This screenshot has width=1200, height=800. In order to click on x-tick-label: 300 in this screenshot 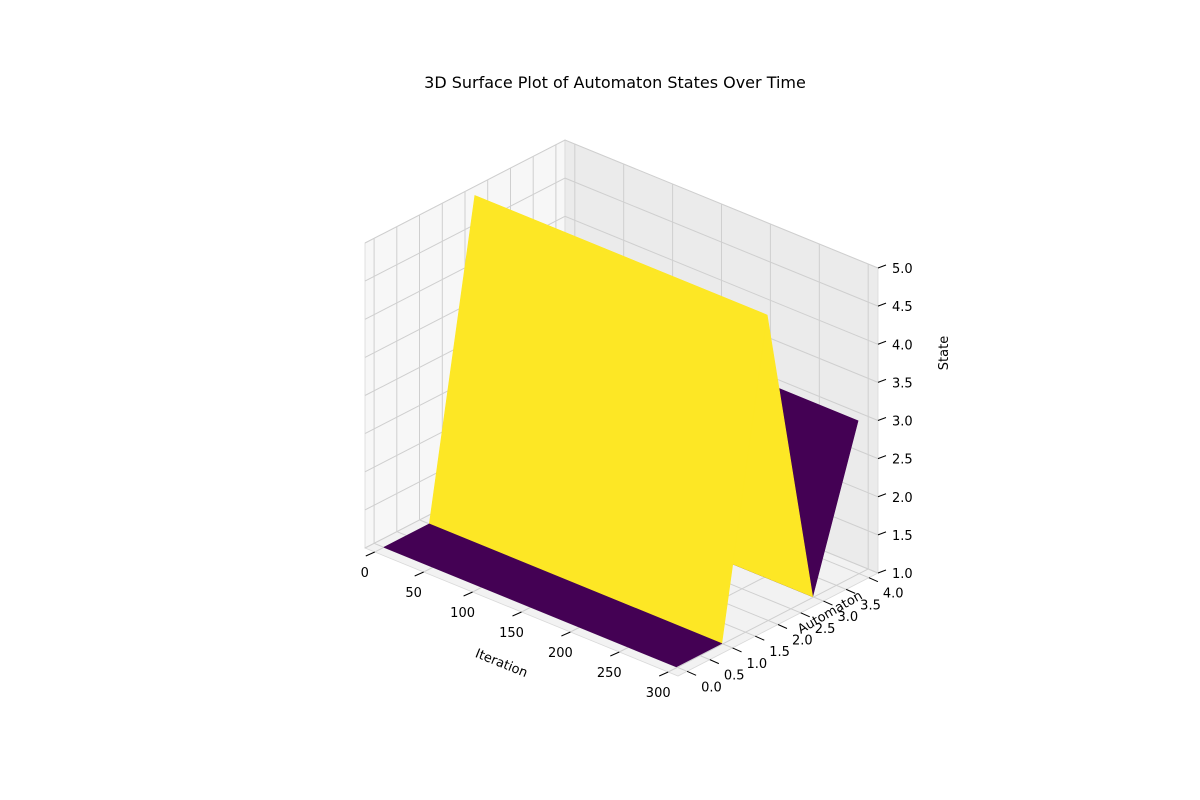, I will do `click(658, 693)`.